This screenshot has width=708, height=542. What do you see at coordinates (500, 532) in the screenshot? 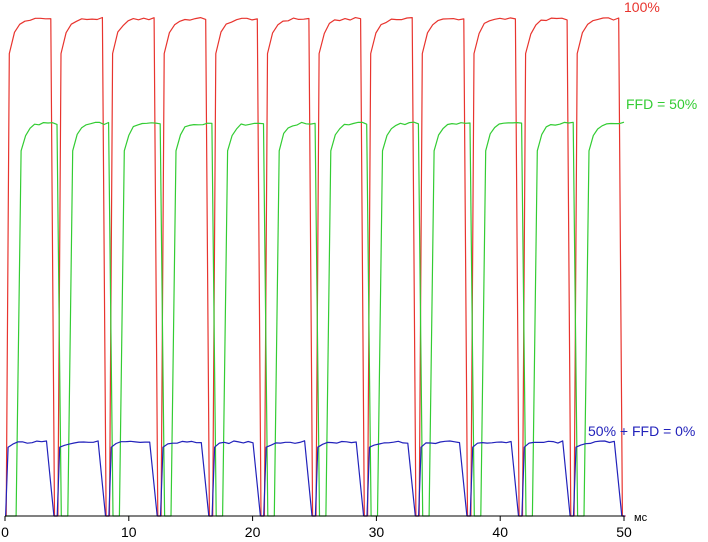
I see `x-tick-label-40: 40` at bounding box center [500, 532].